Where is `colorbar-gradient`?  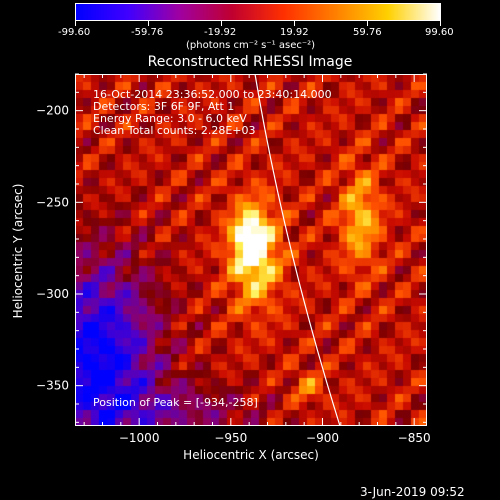 colorbar-gradient is located at coordinates (258, 12).